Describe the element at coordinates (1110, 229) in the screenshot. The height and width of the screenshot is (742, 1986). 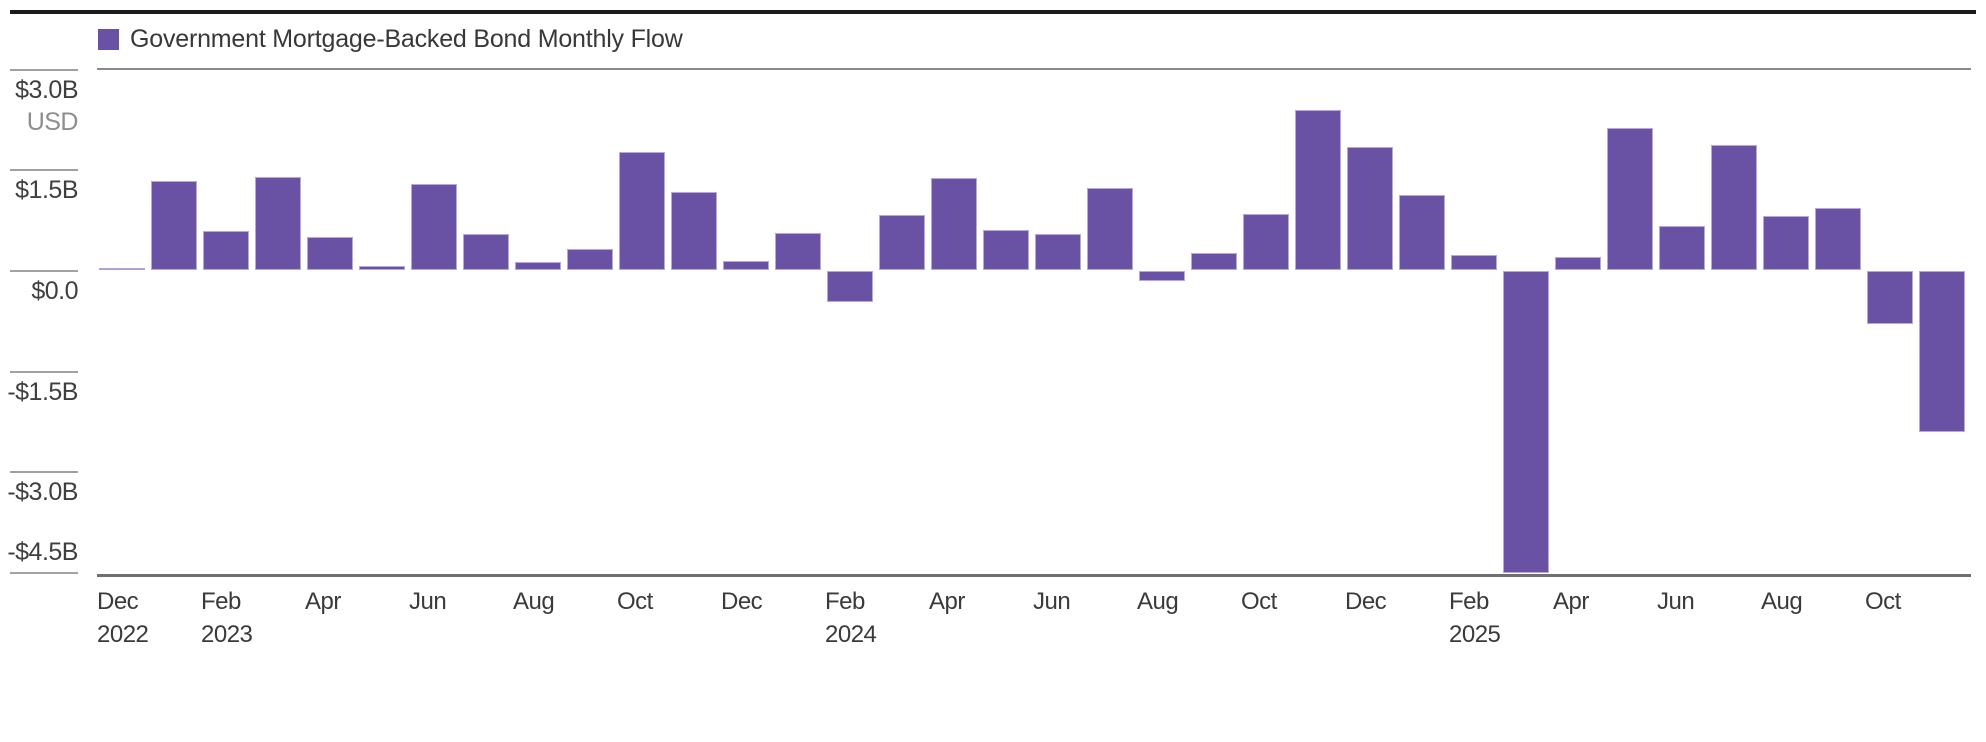
I see `bar-jul-2024` at that location.